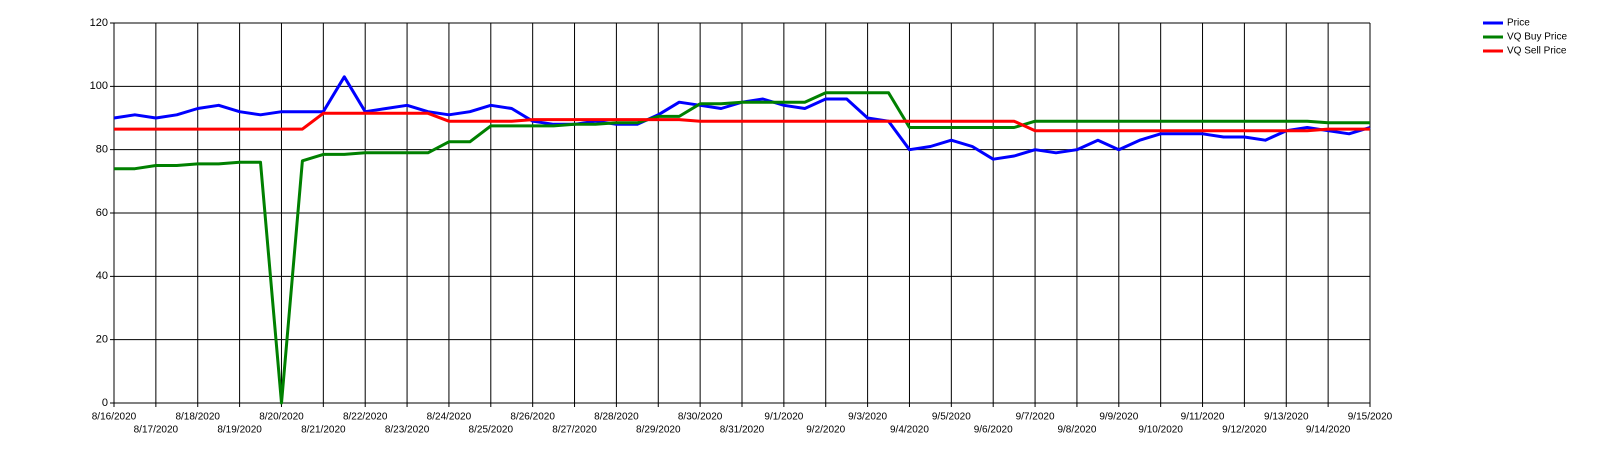 This screenshot has width=1620, height=465. What do you see at coordinates (1203, 417) in the screenshot?
I see `x-tick-label: 9/11/2020` at bounding box center [1203, 417].